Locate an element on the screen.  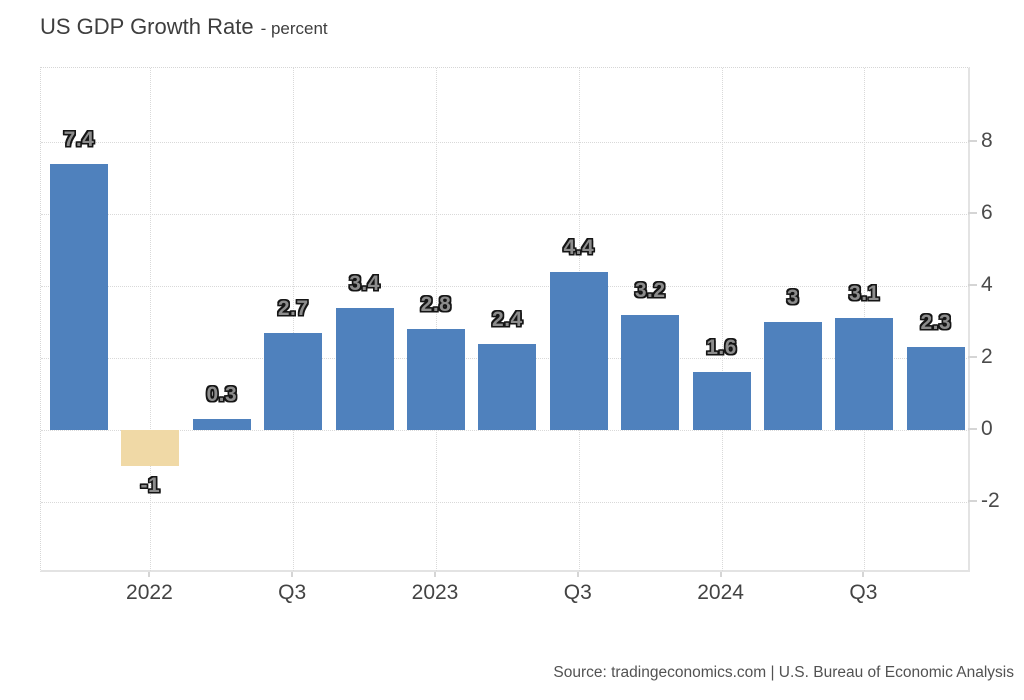
bar-value-label: 7.4 is located at coordinates (79, 139).